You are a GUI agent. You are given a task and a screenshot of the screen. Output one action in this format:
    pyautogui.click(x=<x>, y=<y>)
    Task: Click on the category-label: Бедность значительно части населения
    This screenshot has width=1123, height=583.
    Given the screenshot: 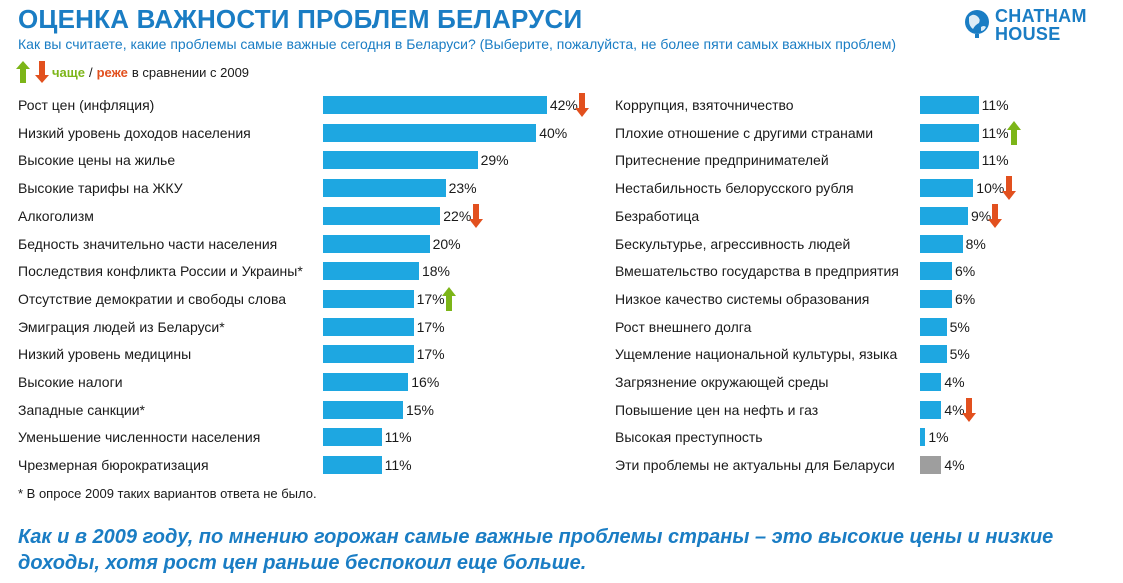 What is the action you would take?
    pyautogui.click(x=148, y=243)
    